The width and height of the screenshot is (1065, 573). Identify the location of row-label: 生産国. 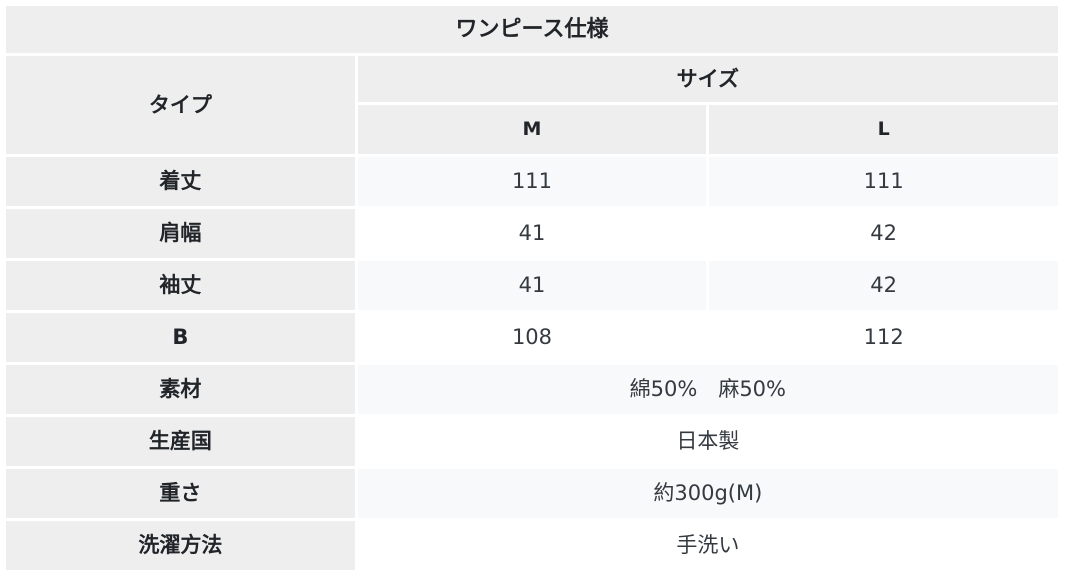
(180, 441).